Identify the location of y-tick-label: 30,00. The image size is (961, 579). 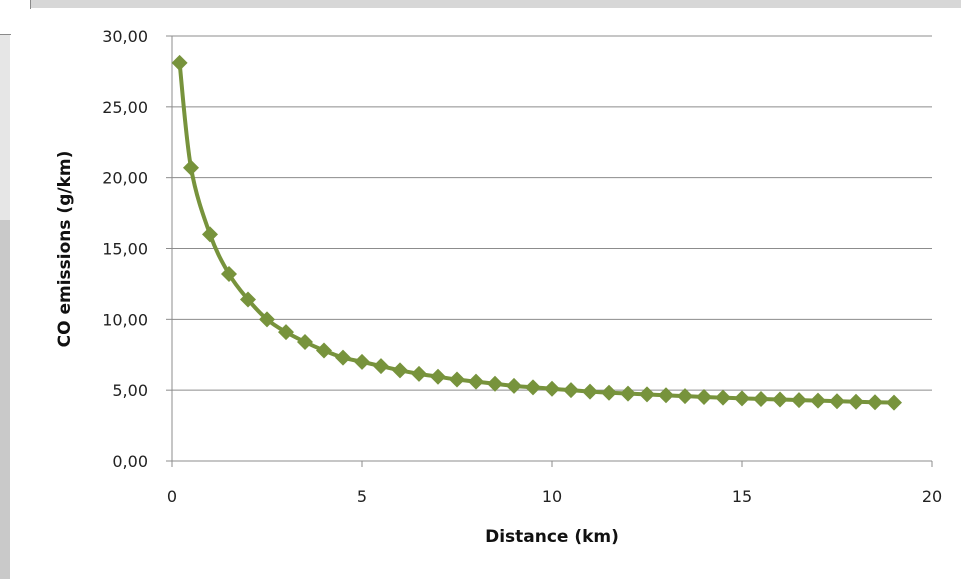
(125, 36).